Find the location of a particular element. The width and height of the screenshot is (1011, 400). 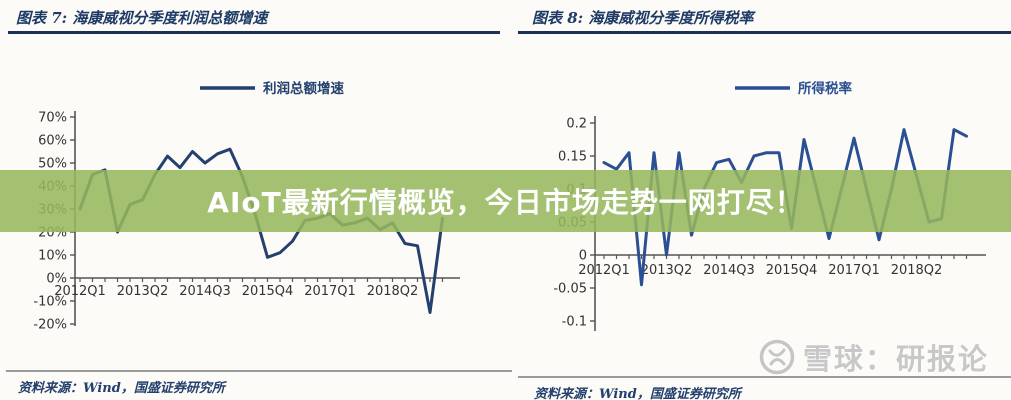

watermark-text: 雪球：研报论 is located at coordinates (896, 359).